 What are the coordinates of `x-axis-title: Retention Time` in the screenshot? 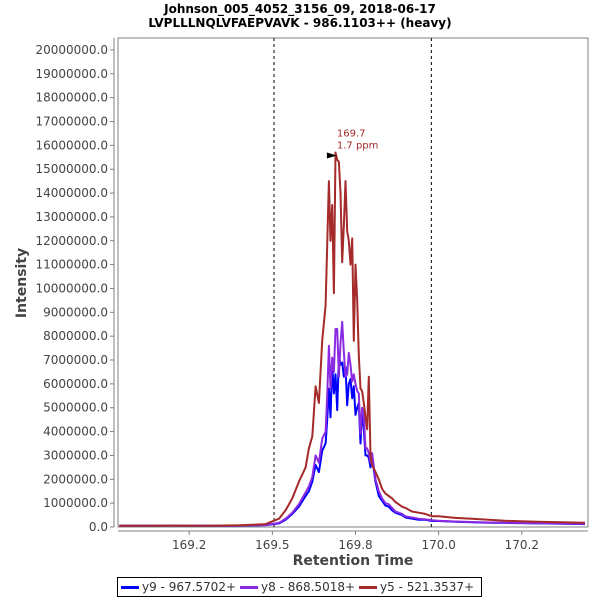 It's located at (353, 561).